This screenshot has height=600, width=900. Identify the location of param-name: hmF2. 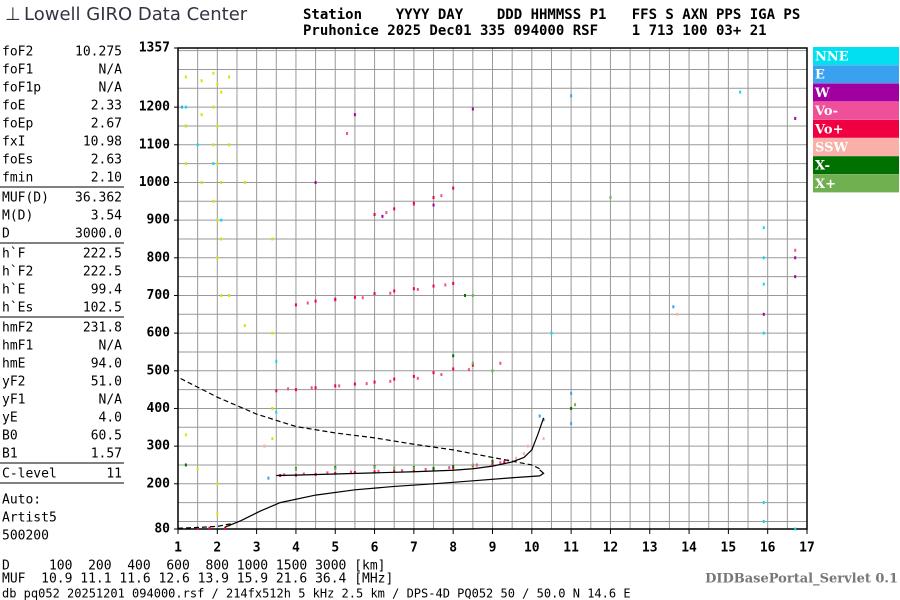
(17, 328).